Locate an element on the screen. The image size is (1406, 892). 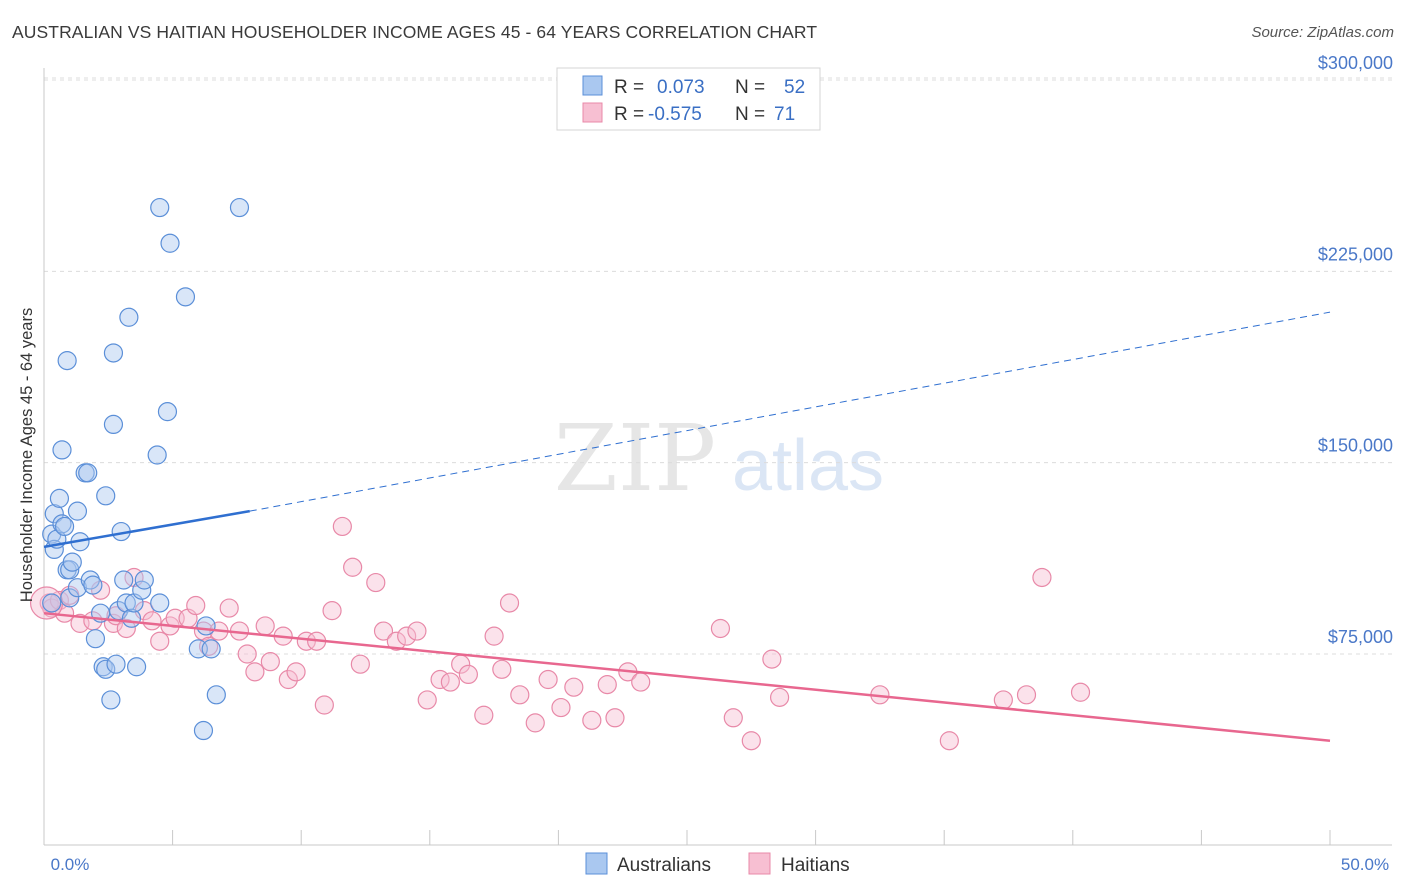
y-tick-label: $75,000 is located at coordinates (1360, 637).